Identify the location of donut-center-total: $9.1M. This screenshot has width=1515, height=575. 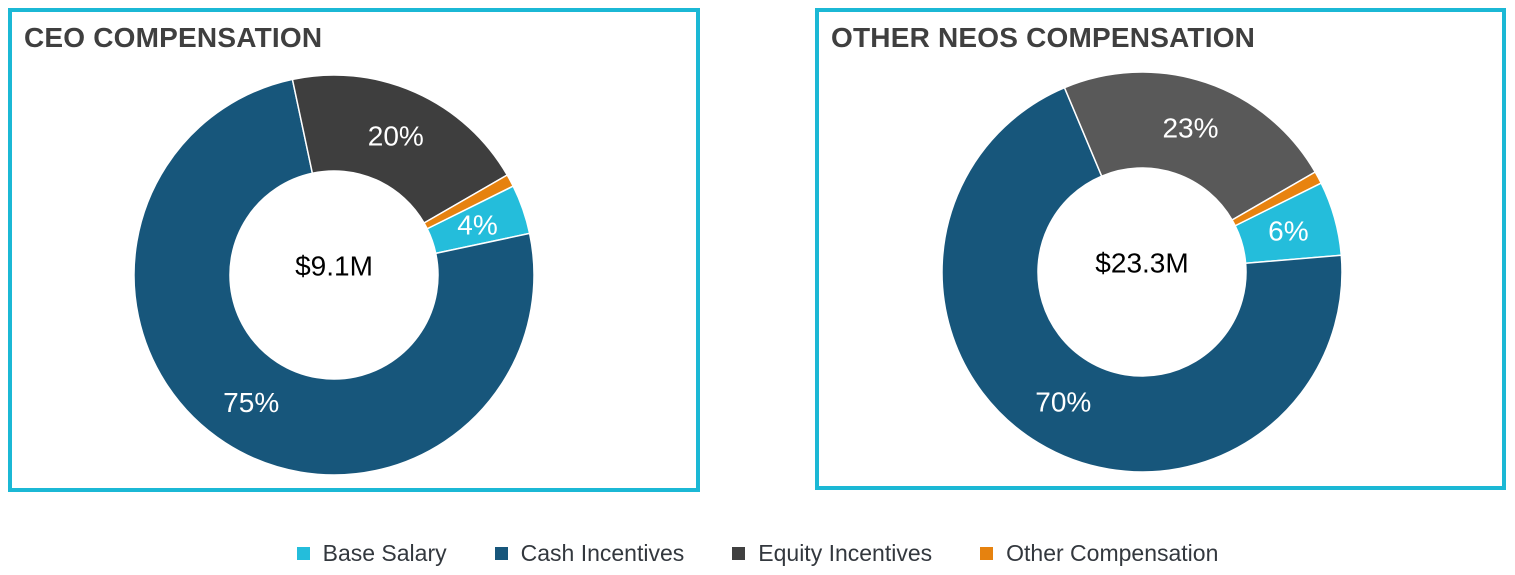
(334, 266).